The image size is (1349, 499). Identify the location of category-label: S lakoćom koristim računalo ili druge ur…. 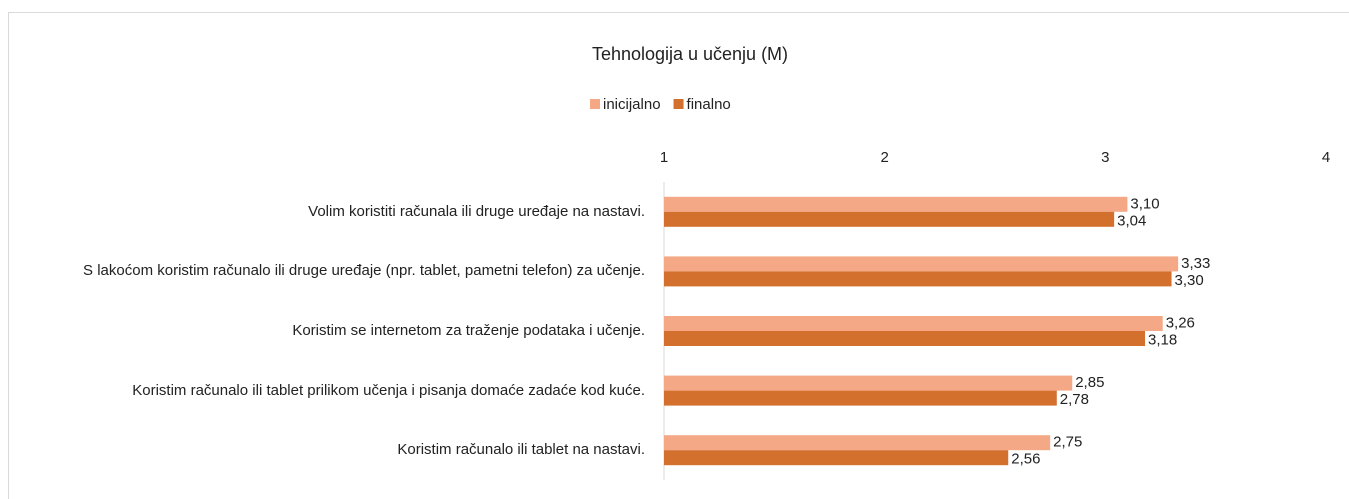
(364, 271).